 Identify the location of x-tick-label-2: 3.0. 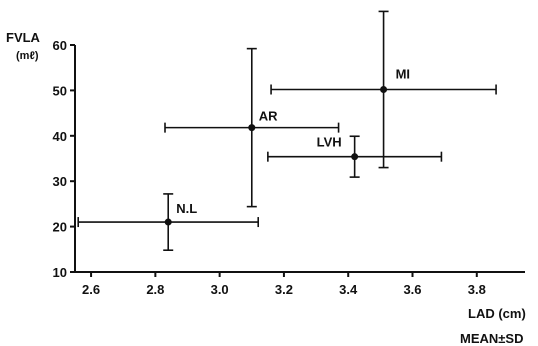
(220, 289).